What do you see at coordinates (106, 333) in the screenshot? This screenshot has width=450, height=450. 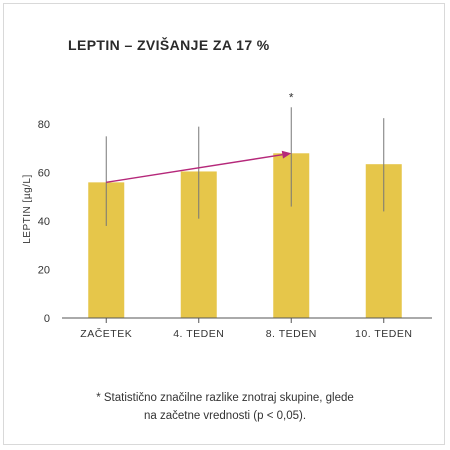 I see `x-tick-label: ZAČETEK` at bounding box center [106, 333].